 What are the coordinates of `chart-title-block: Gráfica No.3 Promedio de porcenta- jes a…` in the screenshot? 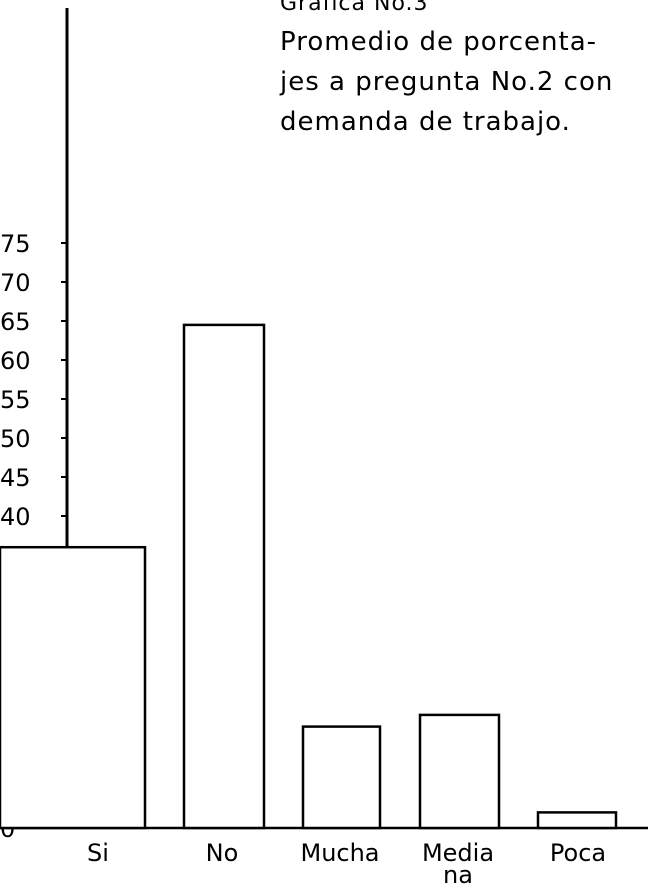 It's located at (460, 71).